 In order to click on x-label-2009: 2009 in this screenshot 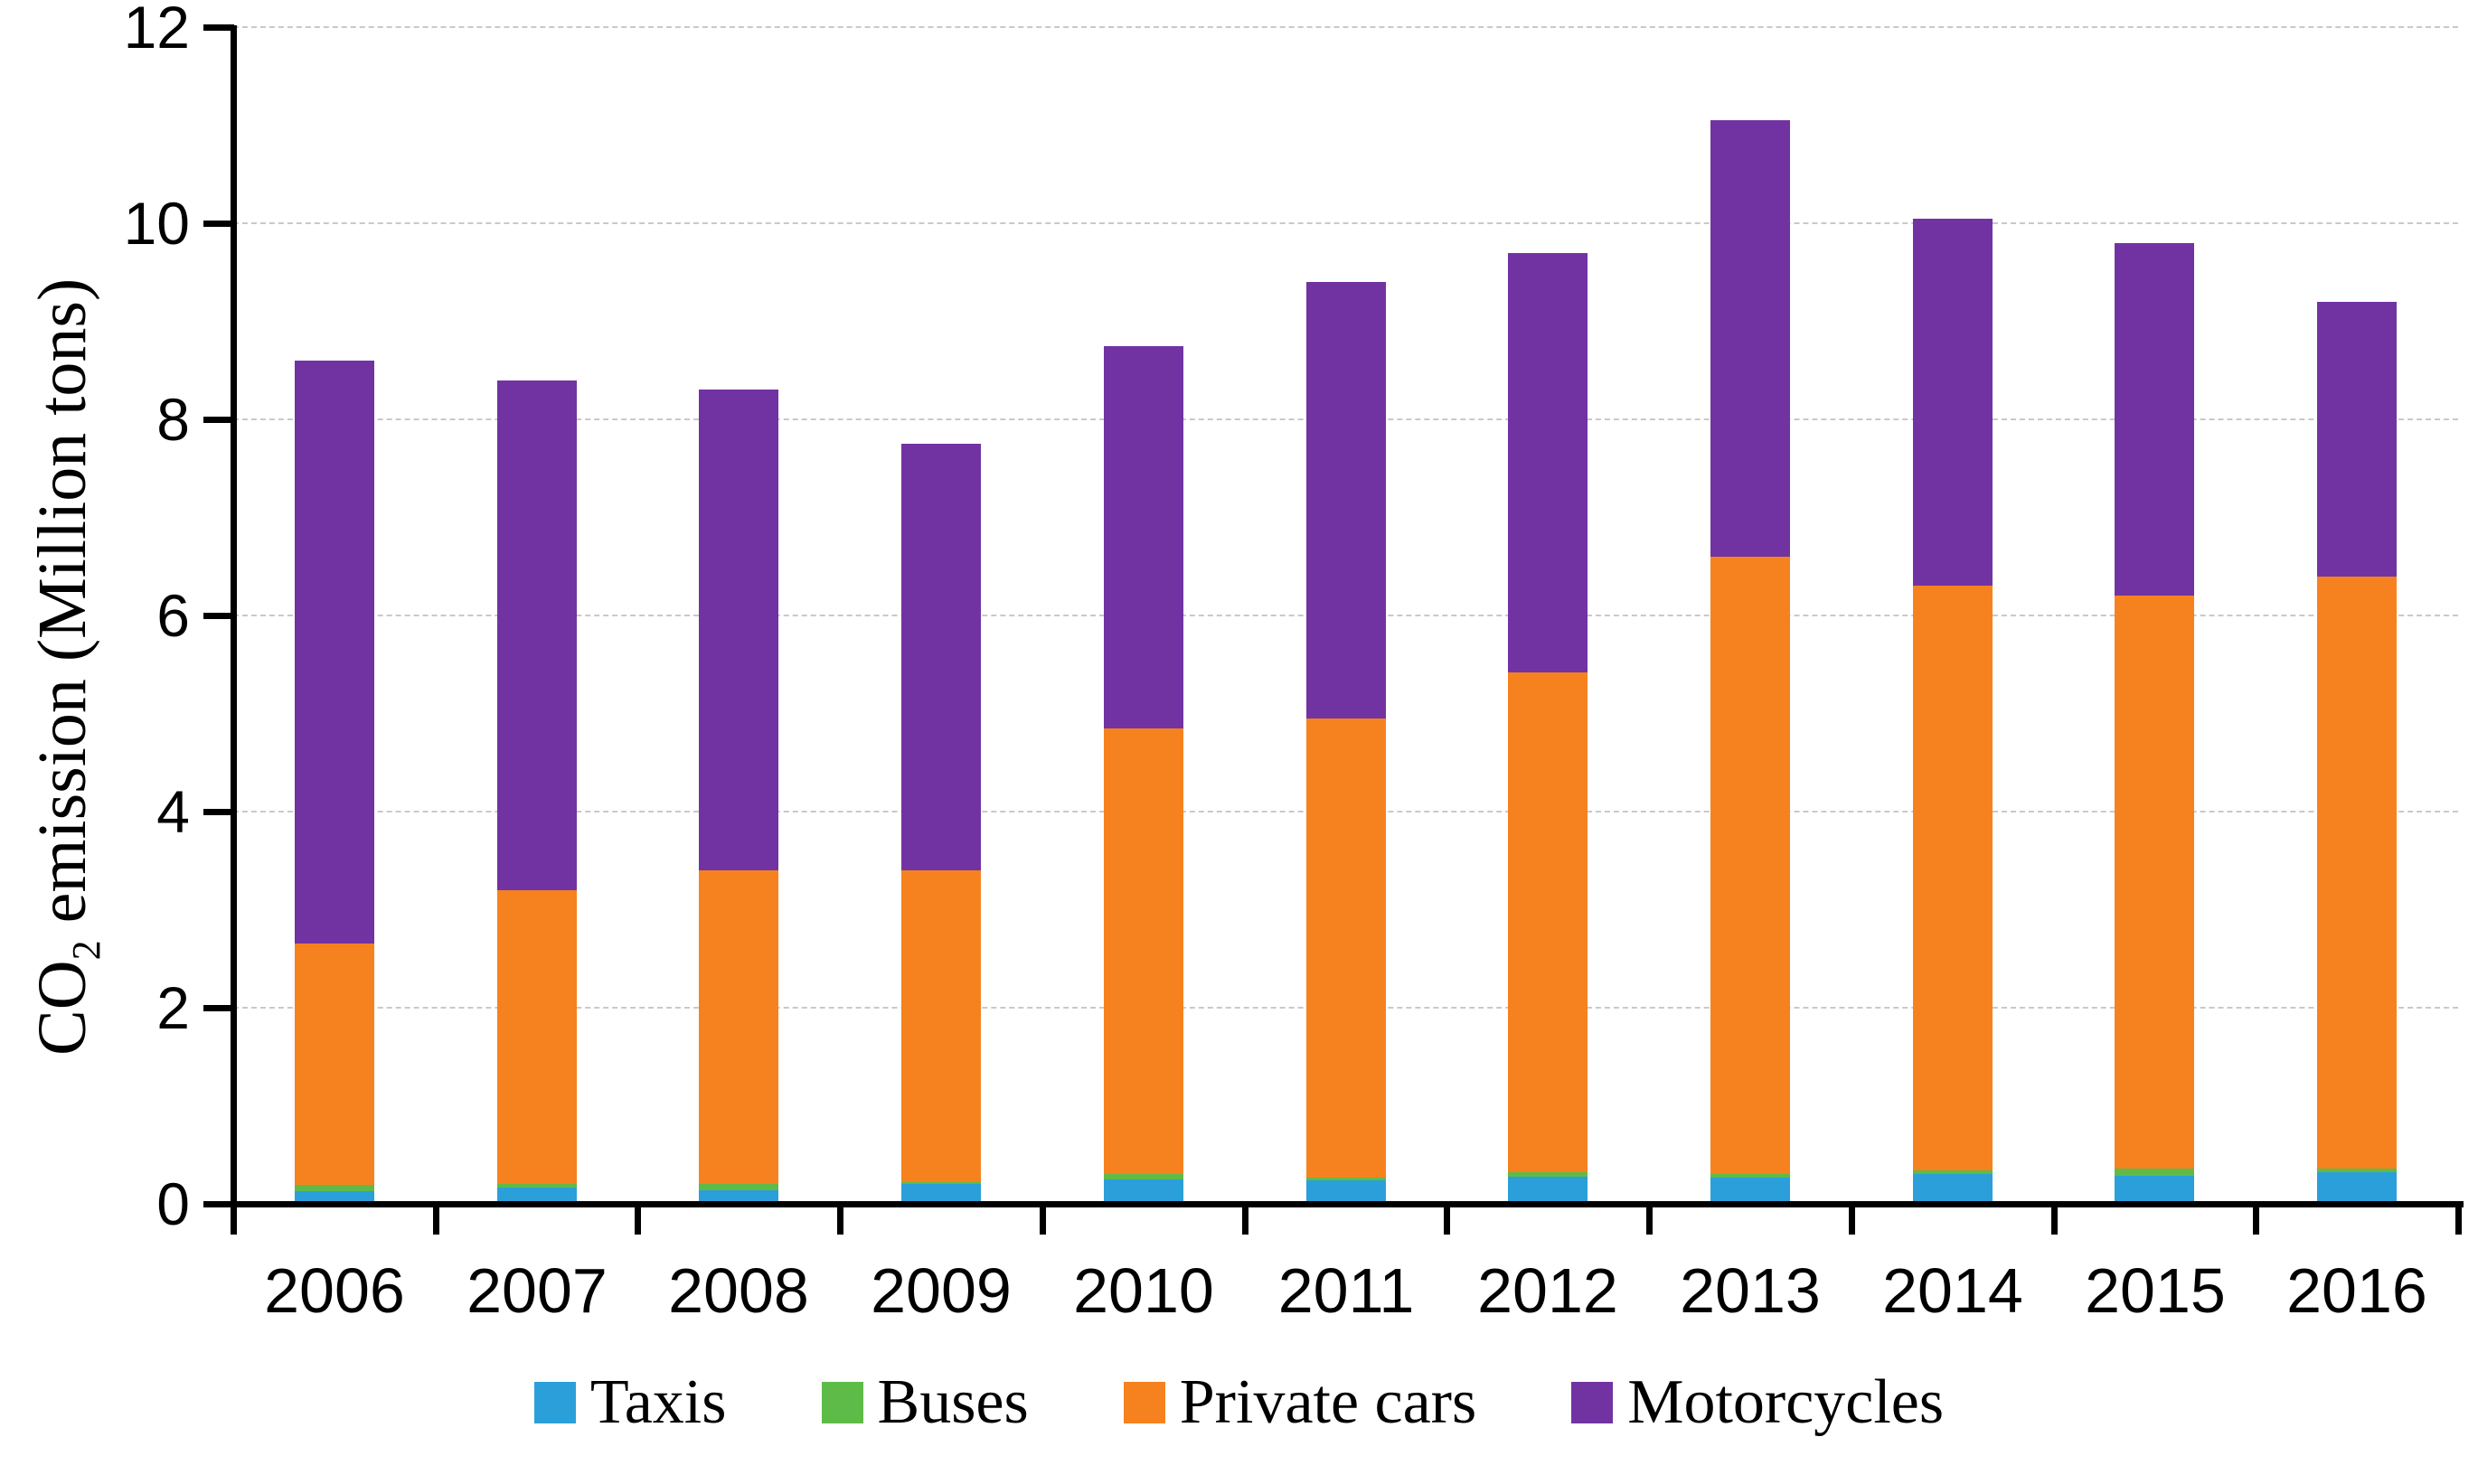, I will do `click(942, 1291)`.